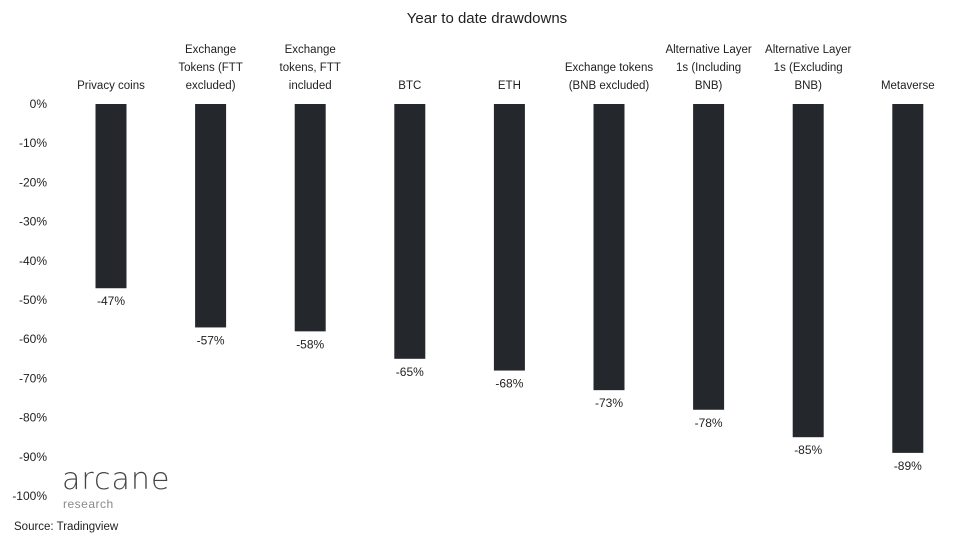 This screenshot has width=970, height=545. What do you see at coordinates (66, 527) in the screenshot?
I see `source-note: Source: Tradingview` at bounding box center [66, 527].